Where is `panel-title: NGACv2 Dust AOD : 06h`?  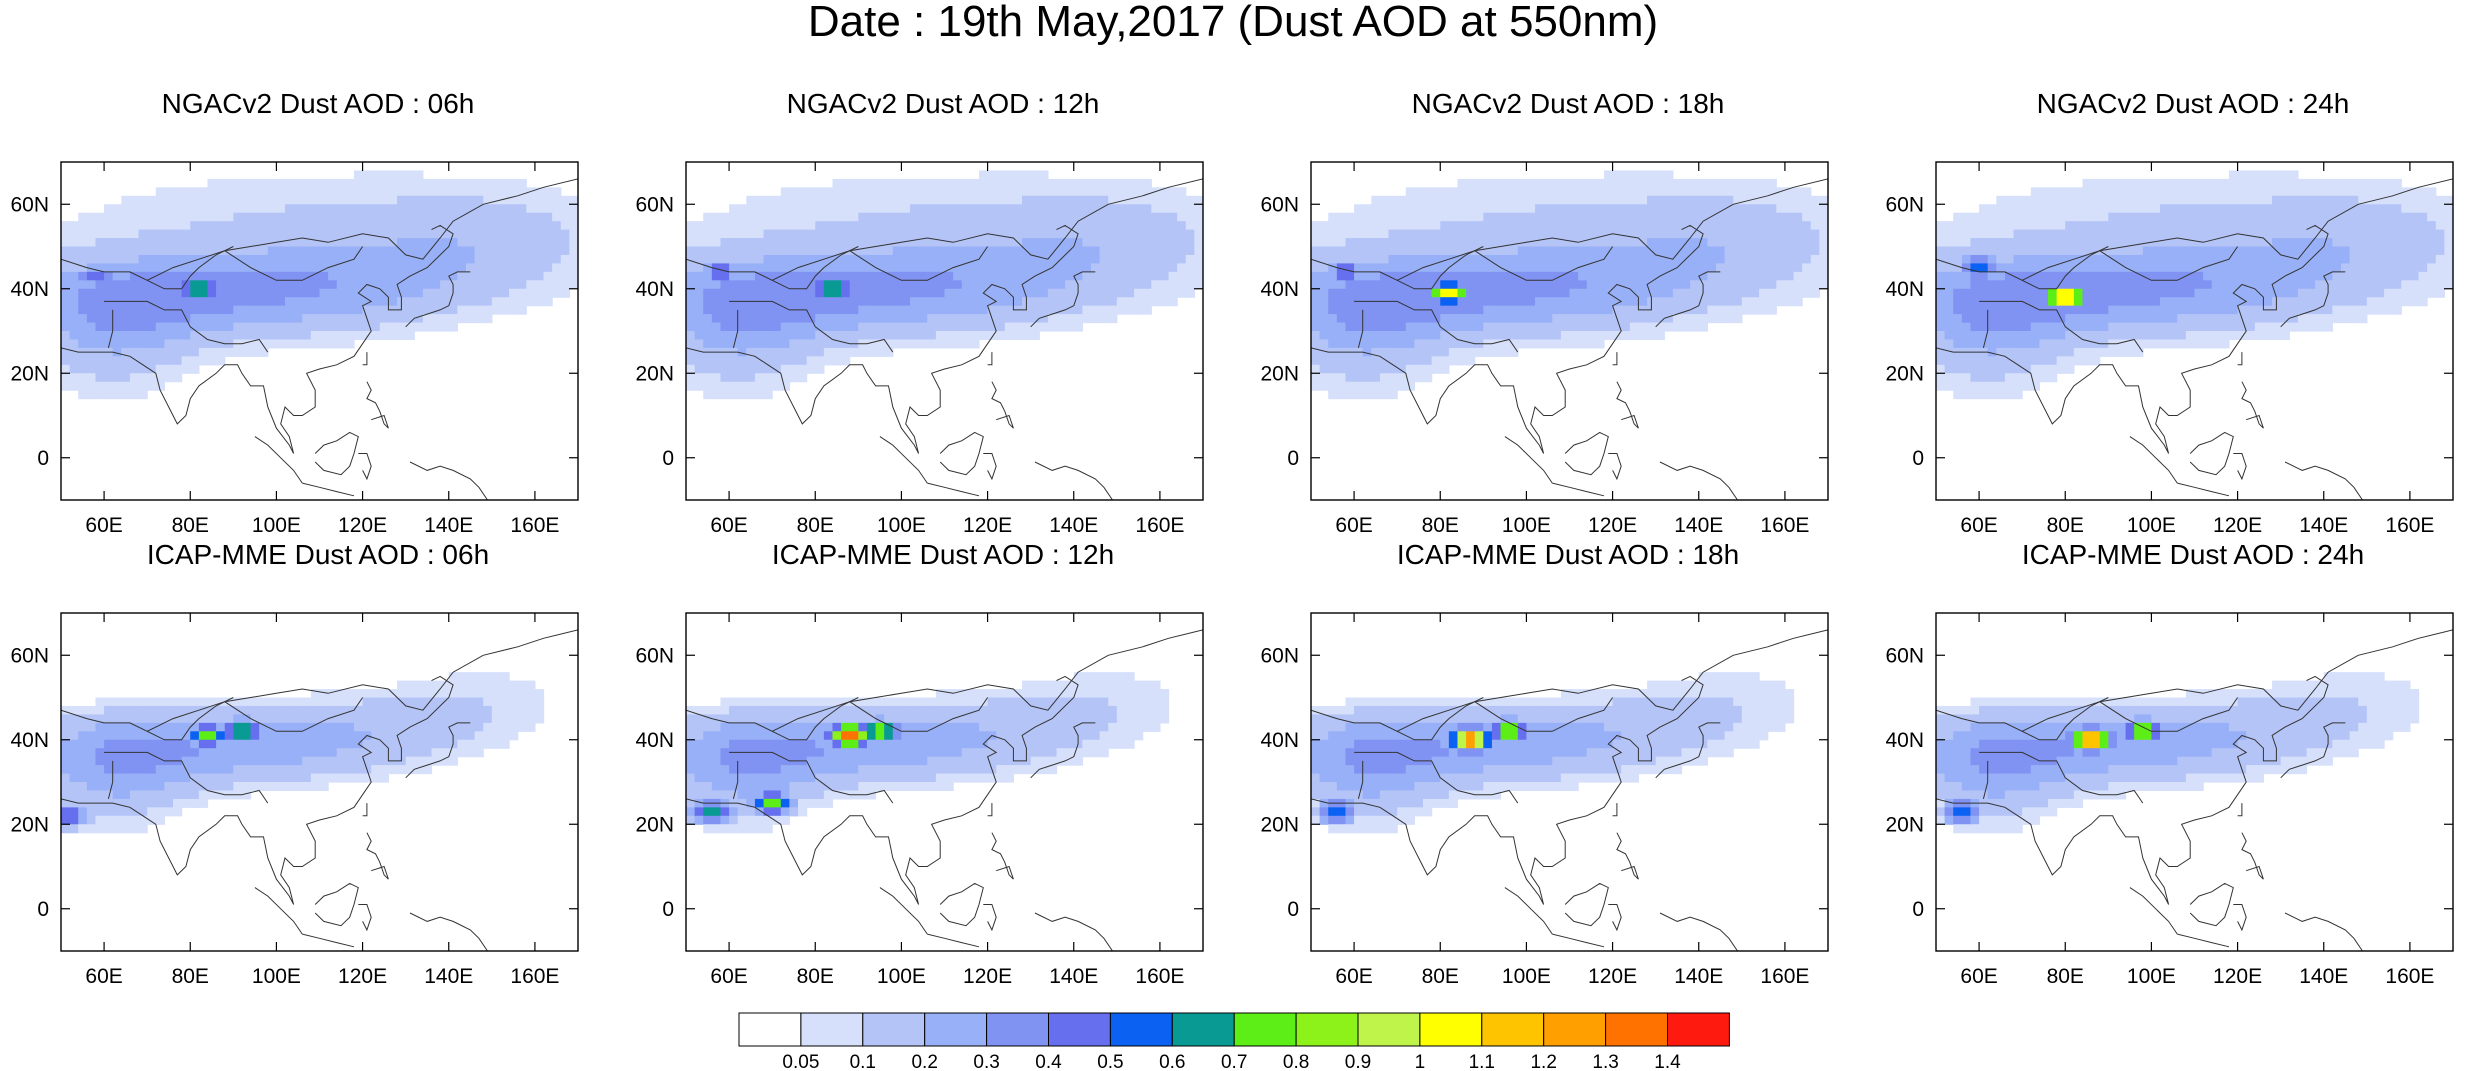
panel-title: NGACv2 Dust AOD : 06h is located at coordinates (318, 103).